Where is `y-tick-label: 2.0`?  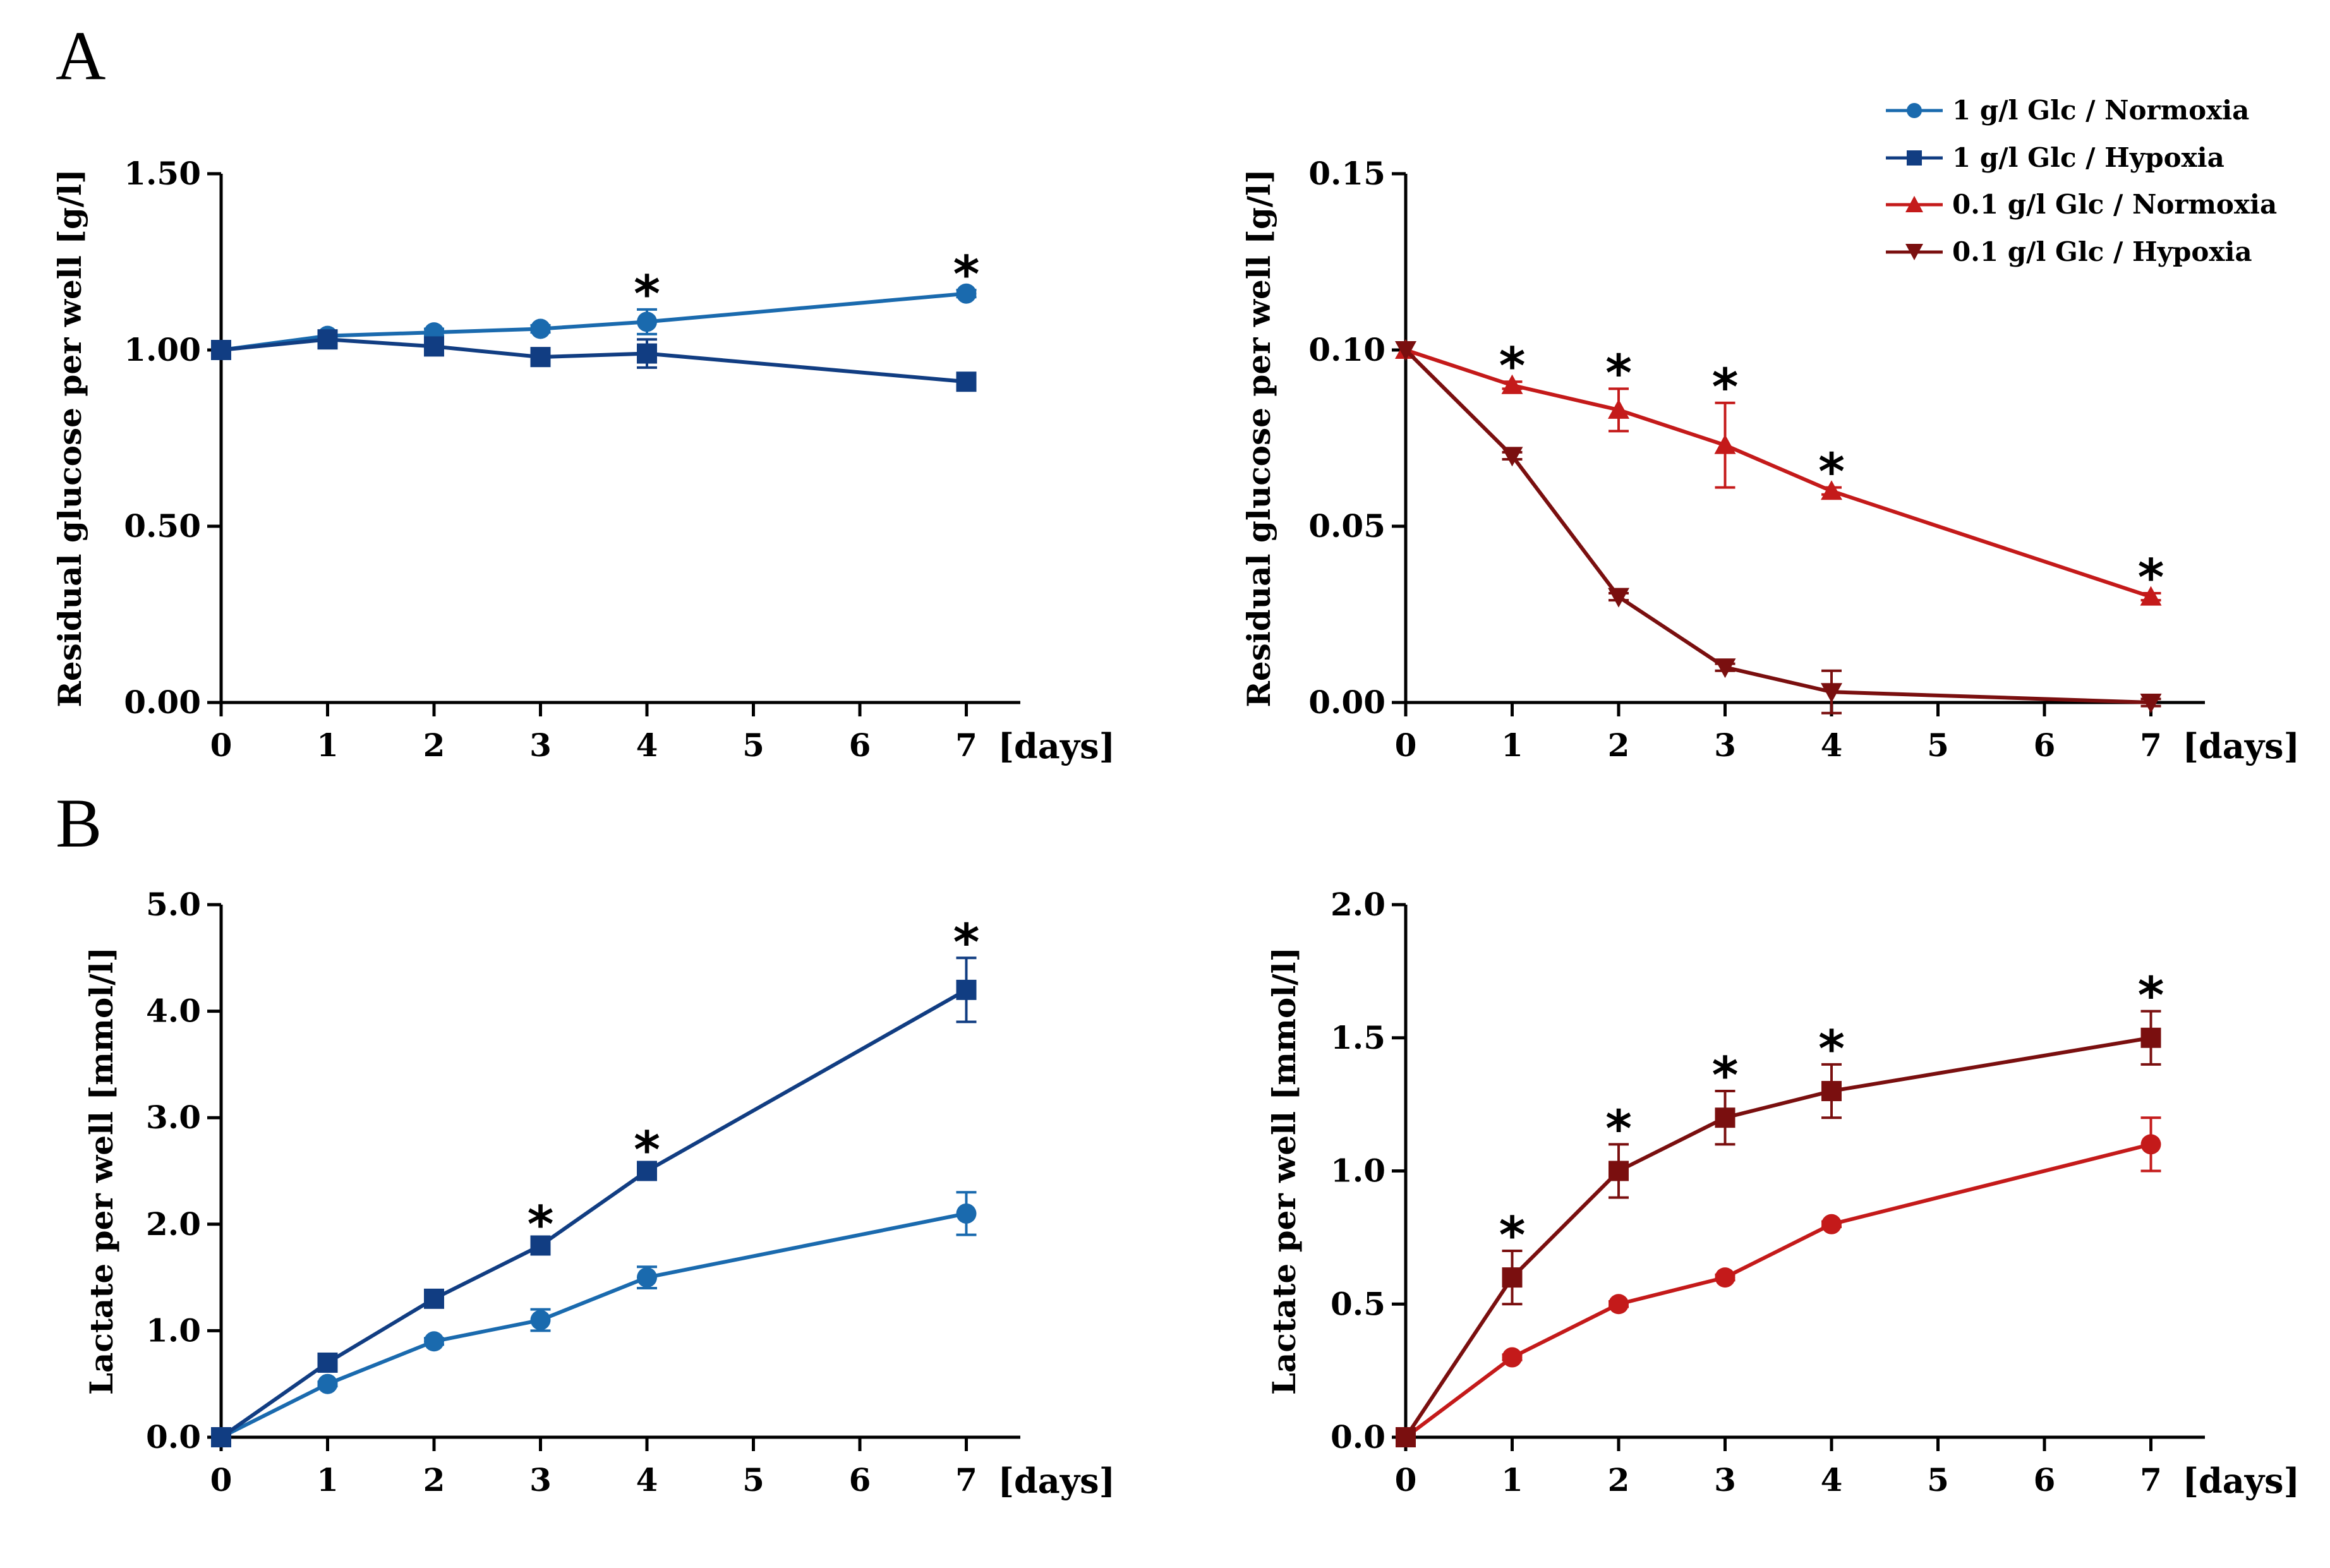
y-tick-label: 2.0 is located at coordinates (173, 1224).